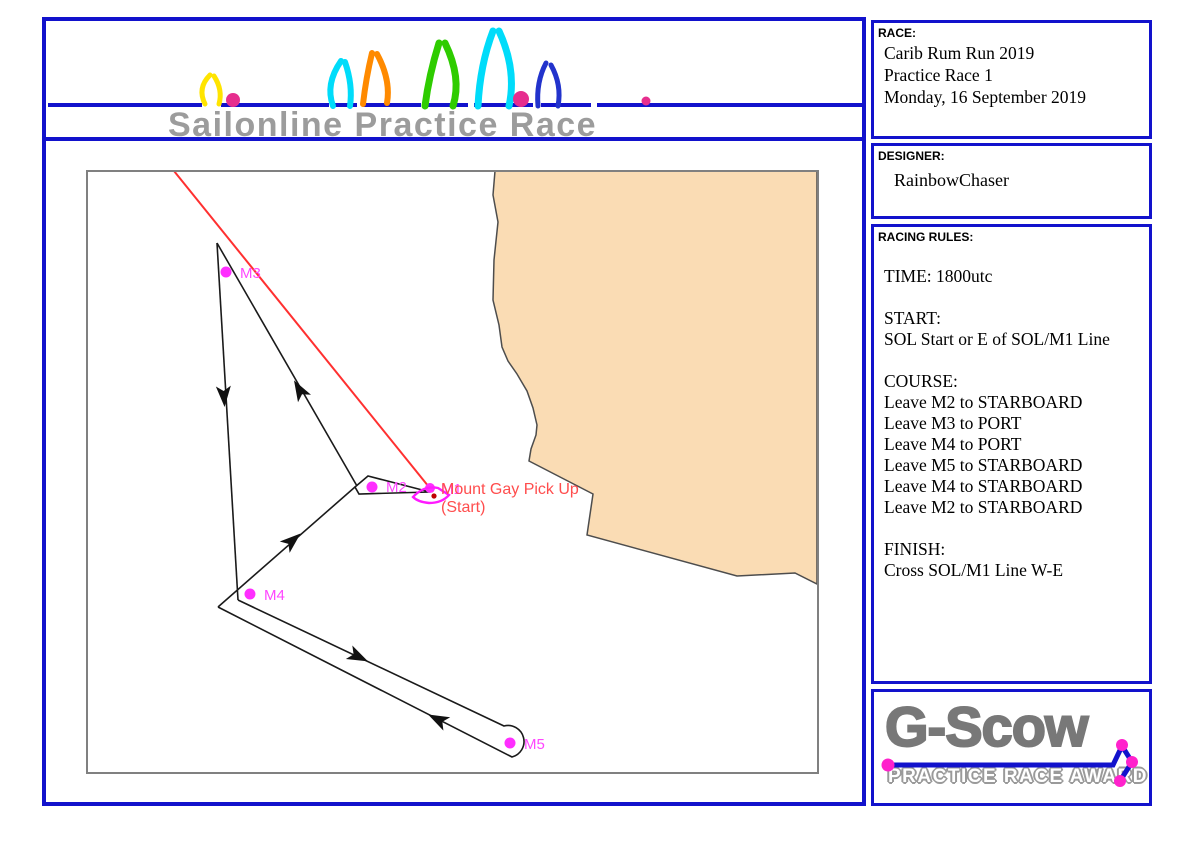 This screenshot has width=1200, height=848. I want to click on leg-m4-to-m2, so click(286, 547).